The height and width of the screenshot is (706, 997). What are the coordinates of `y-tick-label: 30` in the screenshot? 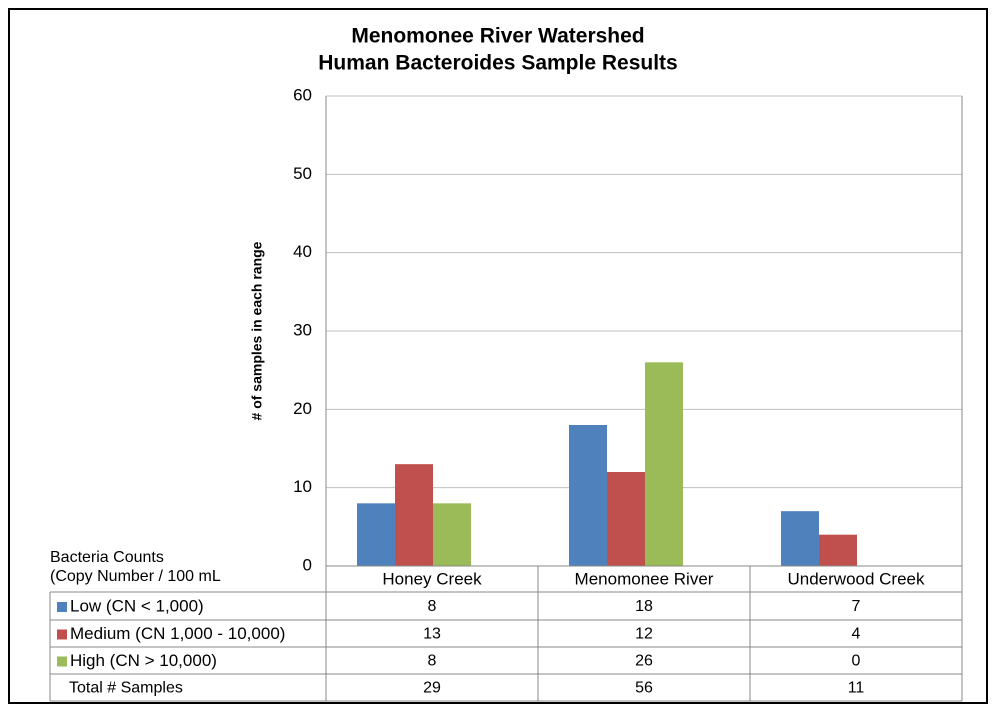 It's located at (302, 329).